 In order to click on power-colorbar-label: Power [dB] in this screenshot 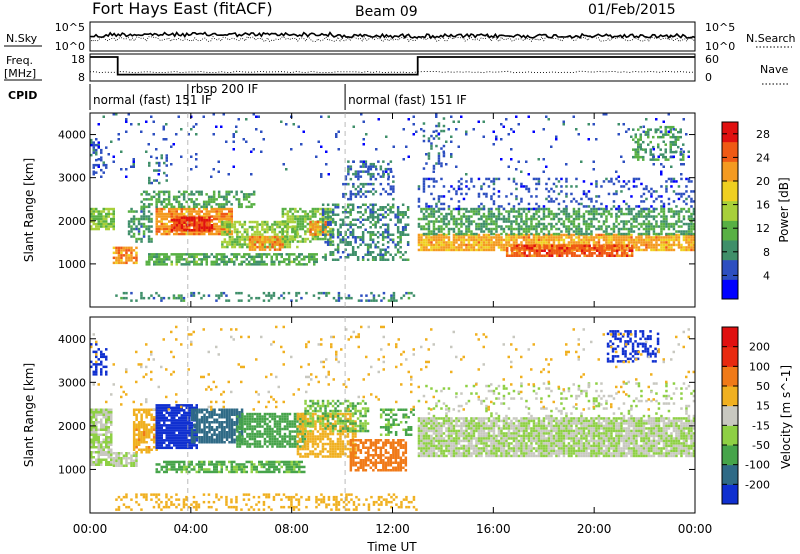, I will do `click(784, 209)`.